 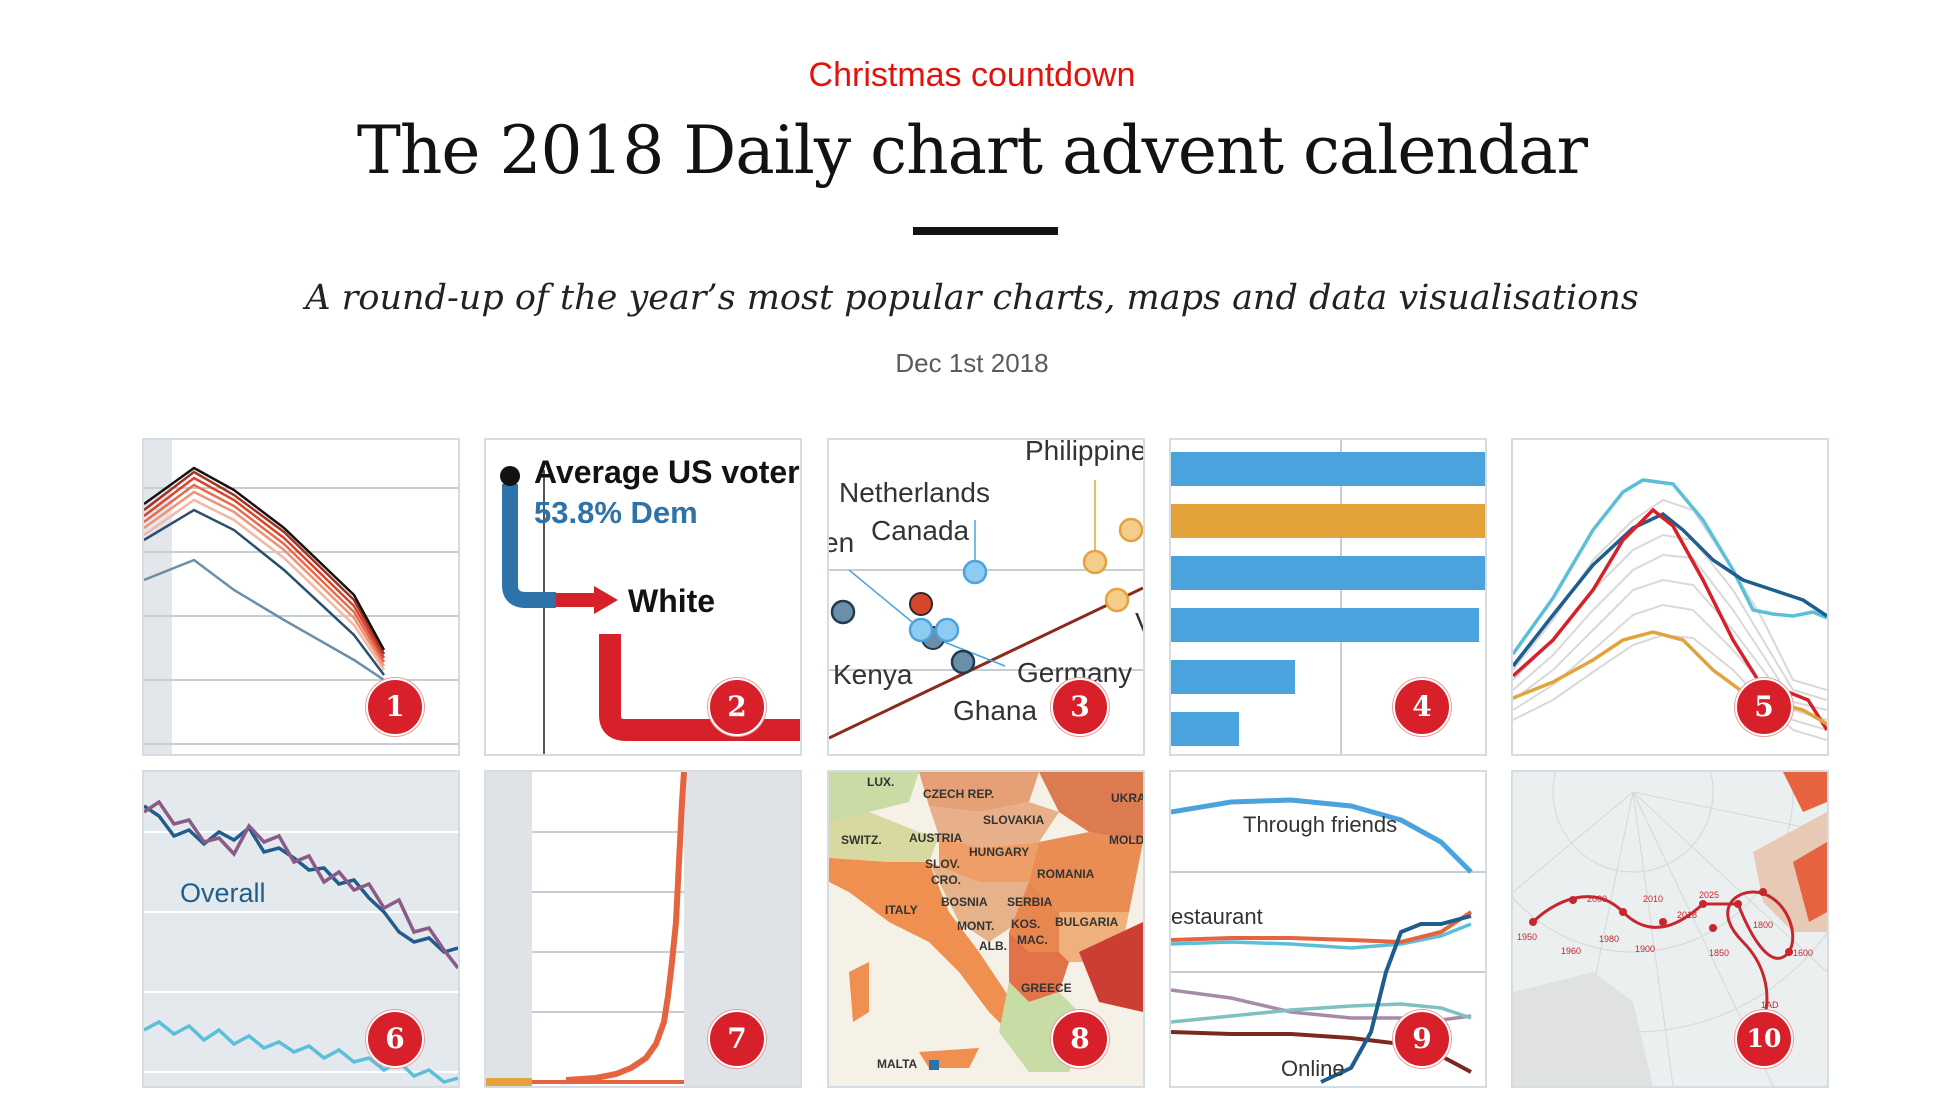 I want to click on tile-9-friends: Through friends, so click(x=1320, y=824).